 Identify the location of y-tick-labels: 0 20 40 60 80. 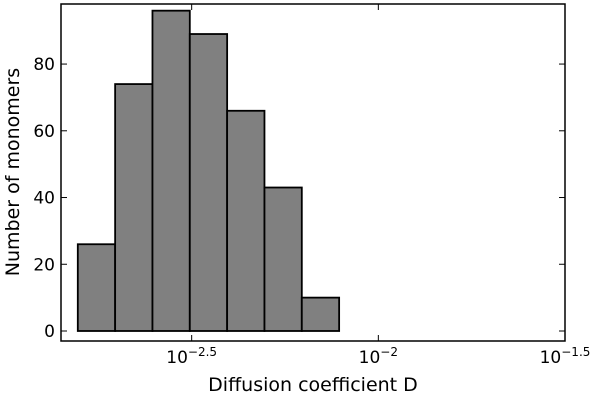
(44, 198).